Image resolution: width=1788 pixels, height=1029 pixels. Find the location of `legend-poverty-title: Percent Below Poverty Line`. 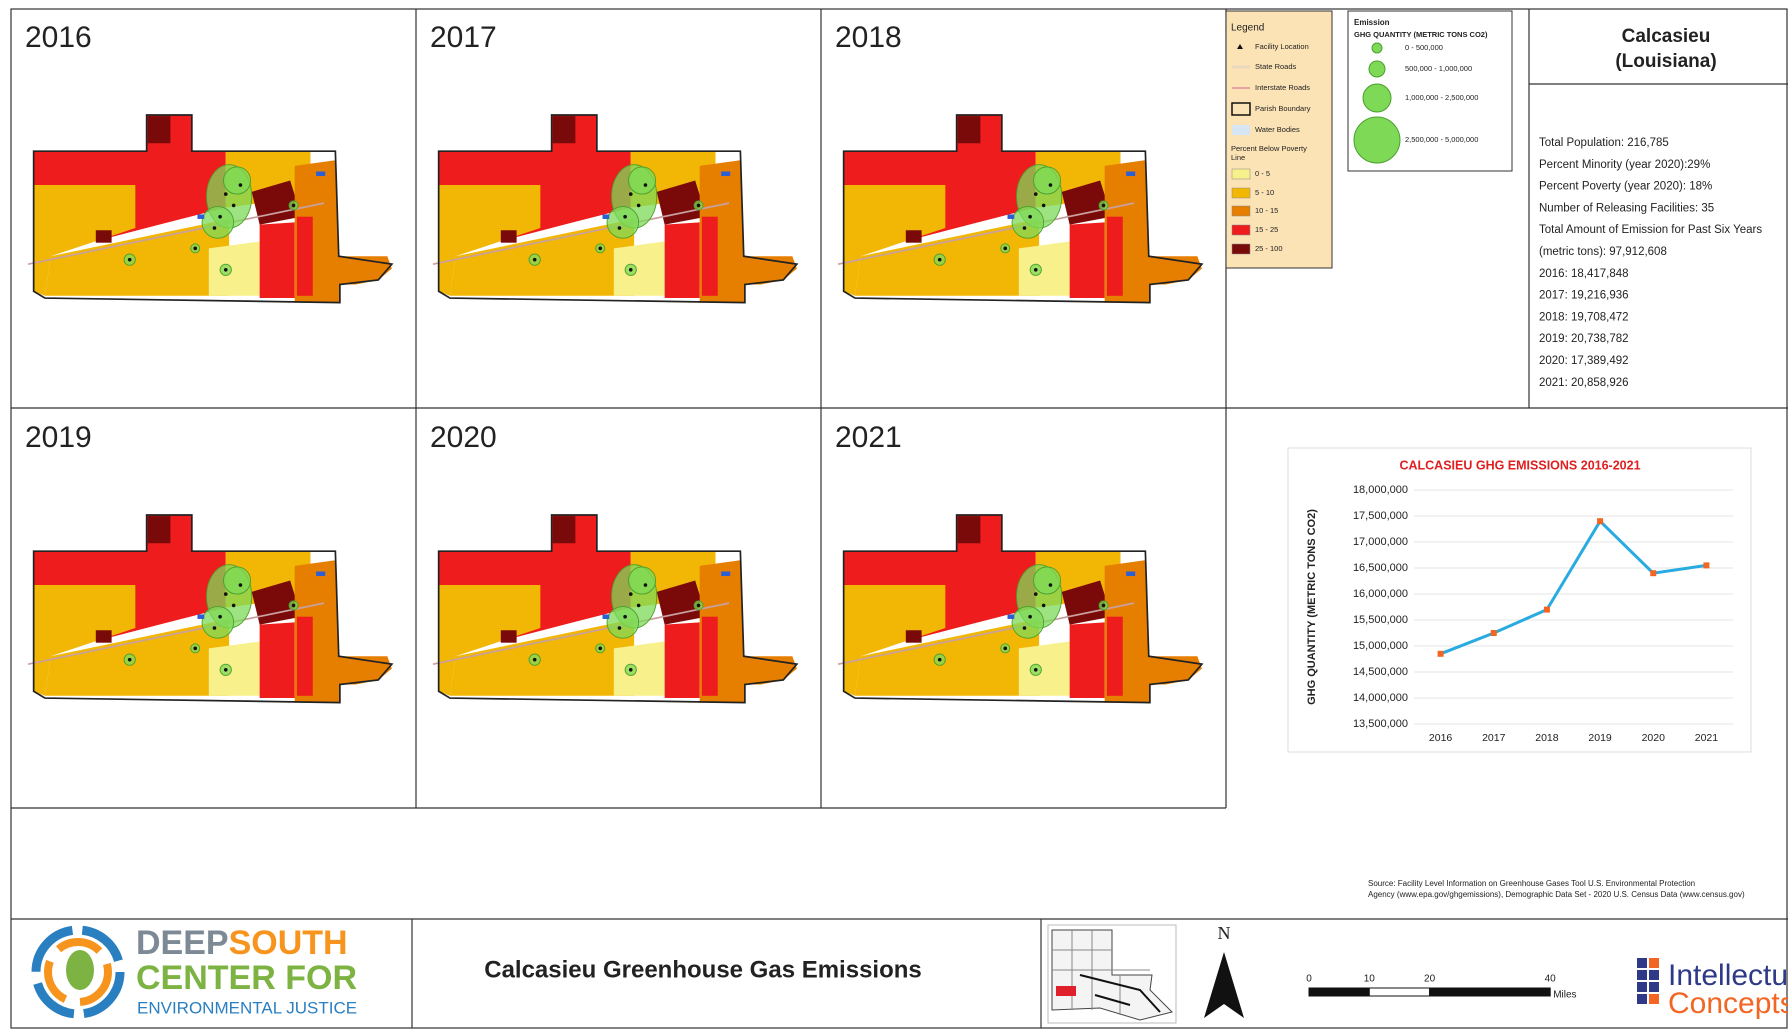

legend-poverty-title: Percent Below Poverty Line is located at coordinates (1269, 153).